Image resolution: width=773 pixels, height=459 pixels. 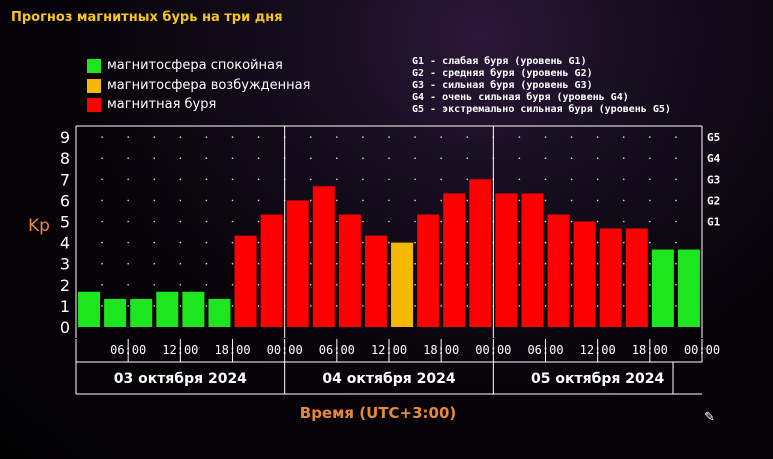 I want to click on legend-swatch-storm, so click(x=94, y=104).